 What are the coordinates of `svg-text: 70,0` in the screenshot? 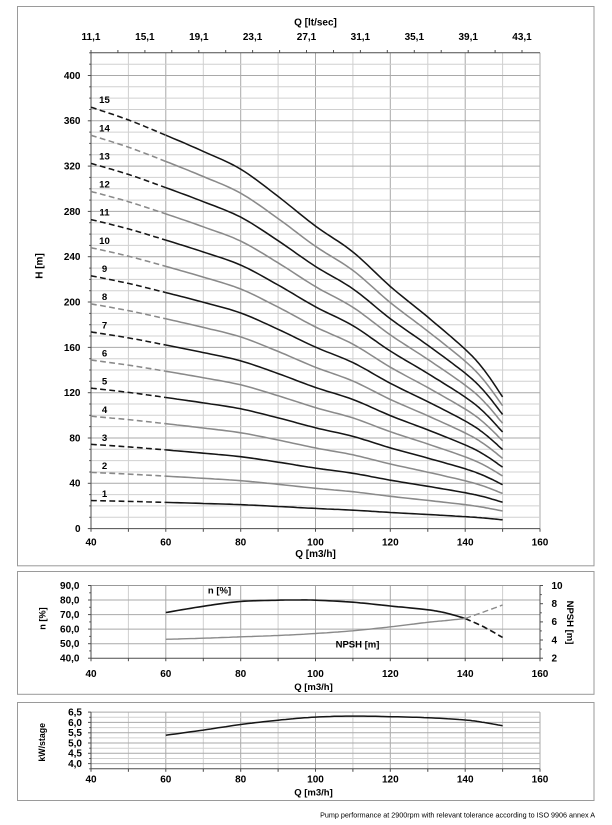 It's located at (70, 615).